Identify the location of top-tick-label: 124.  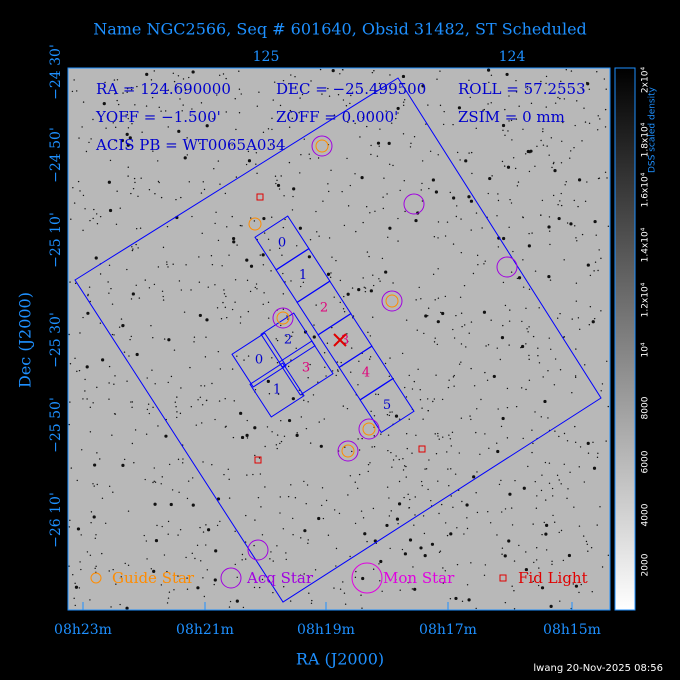
(512, 57).